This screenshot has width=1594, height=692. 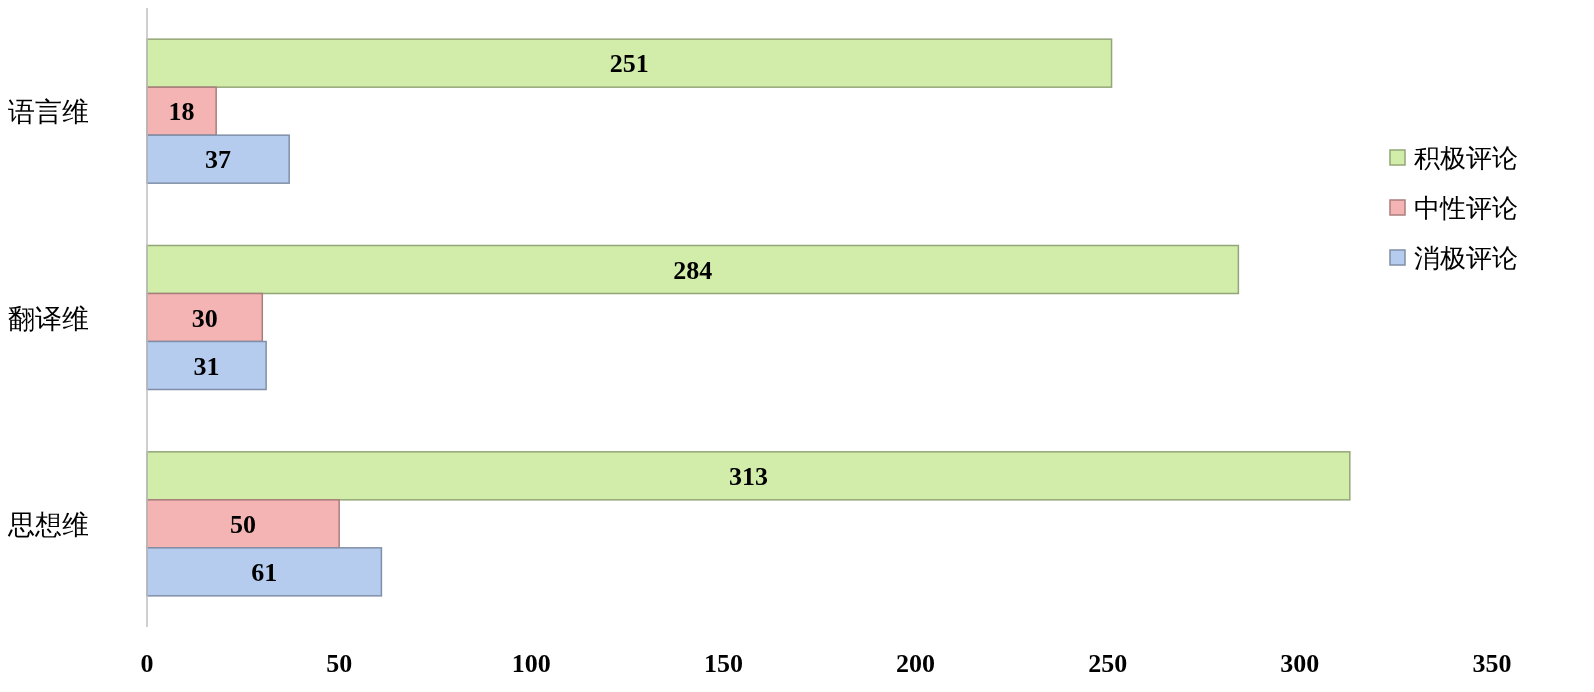 I want to click on data-label: 61, so click(x=264, y=572).